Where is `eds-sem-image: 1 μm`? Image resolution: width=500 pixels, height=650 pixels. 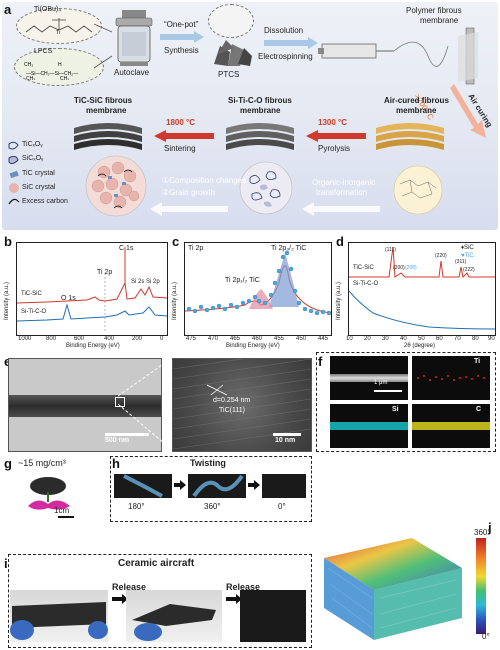 eds-sem-image: 1 μm is located at coordinates (369, 378).